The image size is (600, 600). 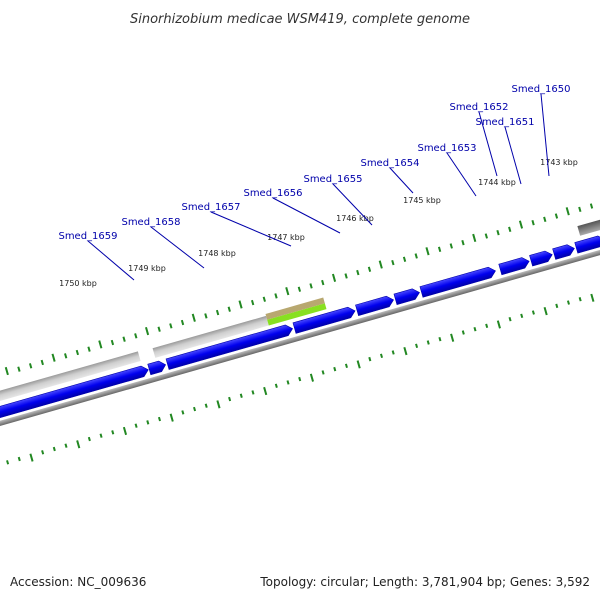 What do you see at coordinates (504, 122) in the screenshot?
I see `gene-label: Smed_1651` at bounding box center [504, 122].